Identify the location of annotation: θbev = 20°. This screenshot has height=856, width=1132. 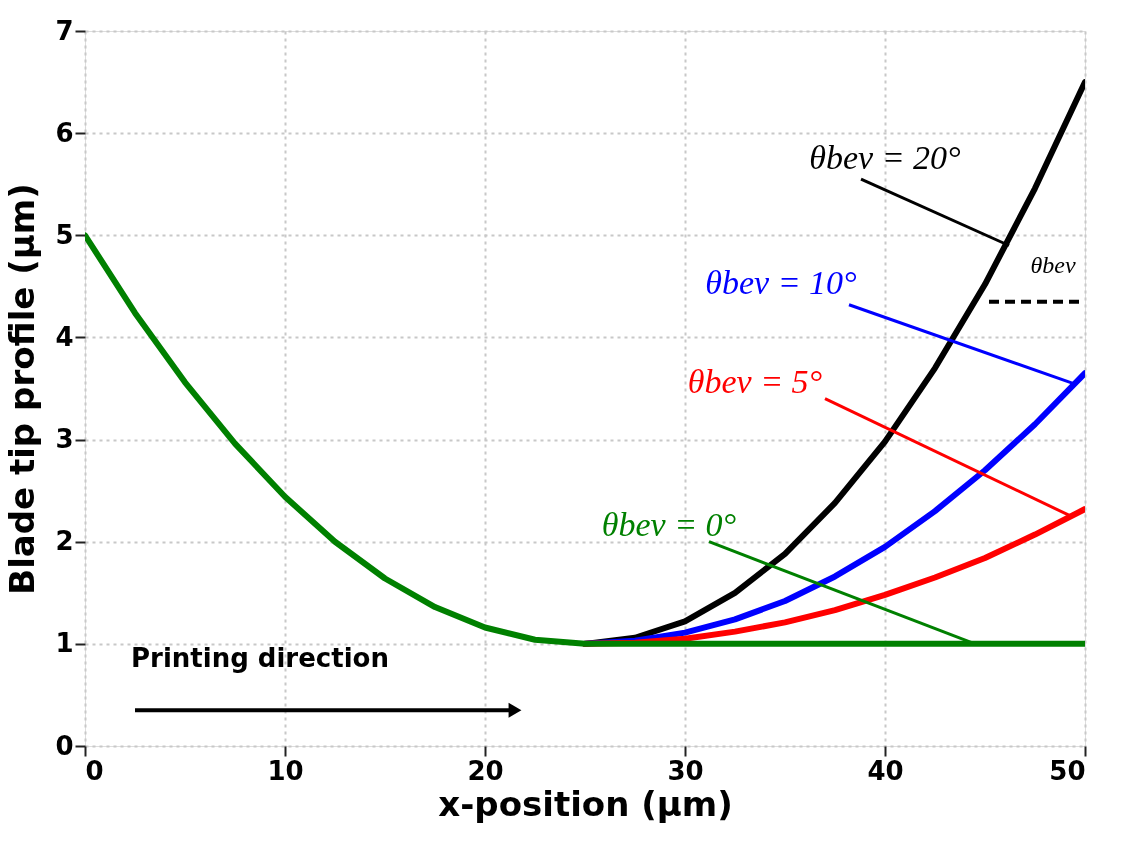
(885, 157).